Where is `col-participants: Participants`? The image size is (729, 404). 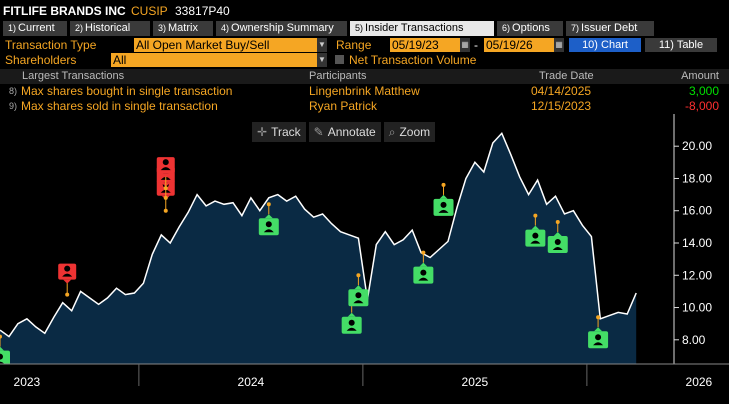 col-participants: Participants is located at coordinates (338, 76).